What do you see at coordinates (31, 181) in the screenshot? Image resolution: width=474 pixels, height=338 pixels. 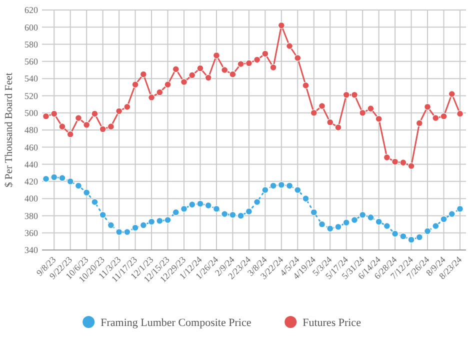 I see `y-tick-label: 420` at bounding box center [31, 181].